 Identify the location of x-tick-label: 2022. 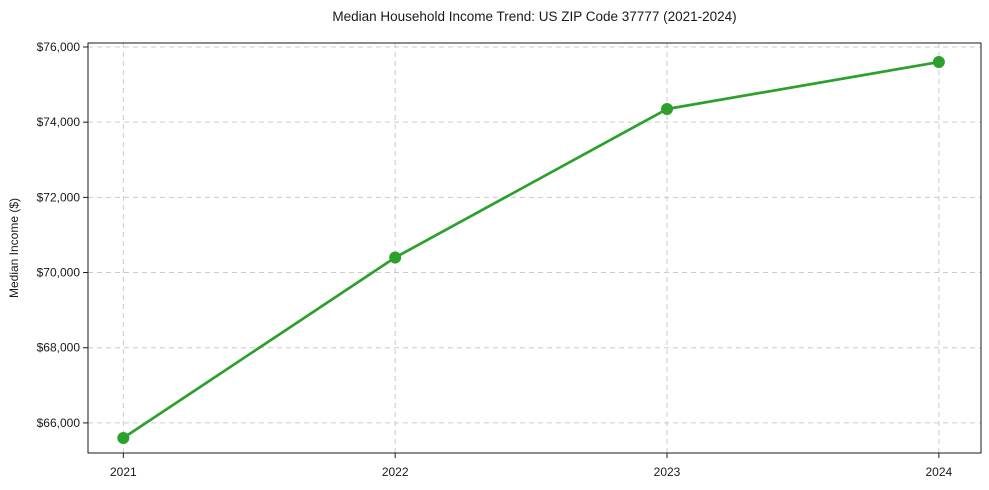
(395, 472).